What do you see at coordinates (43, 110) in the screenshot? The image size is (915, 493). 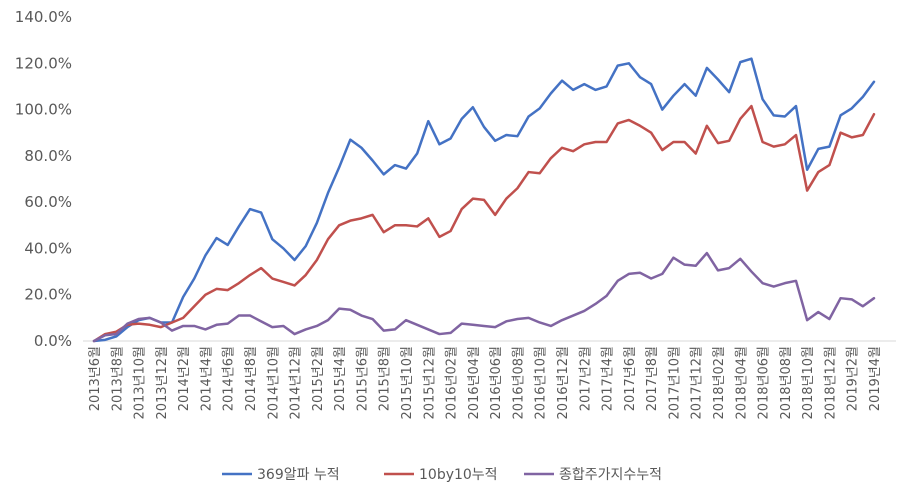 I see `y-tick-label: 100.0%` at bounding box center [43, 110].